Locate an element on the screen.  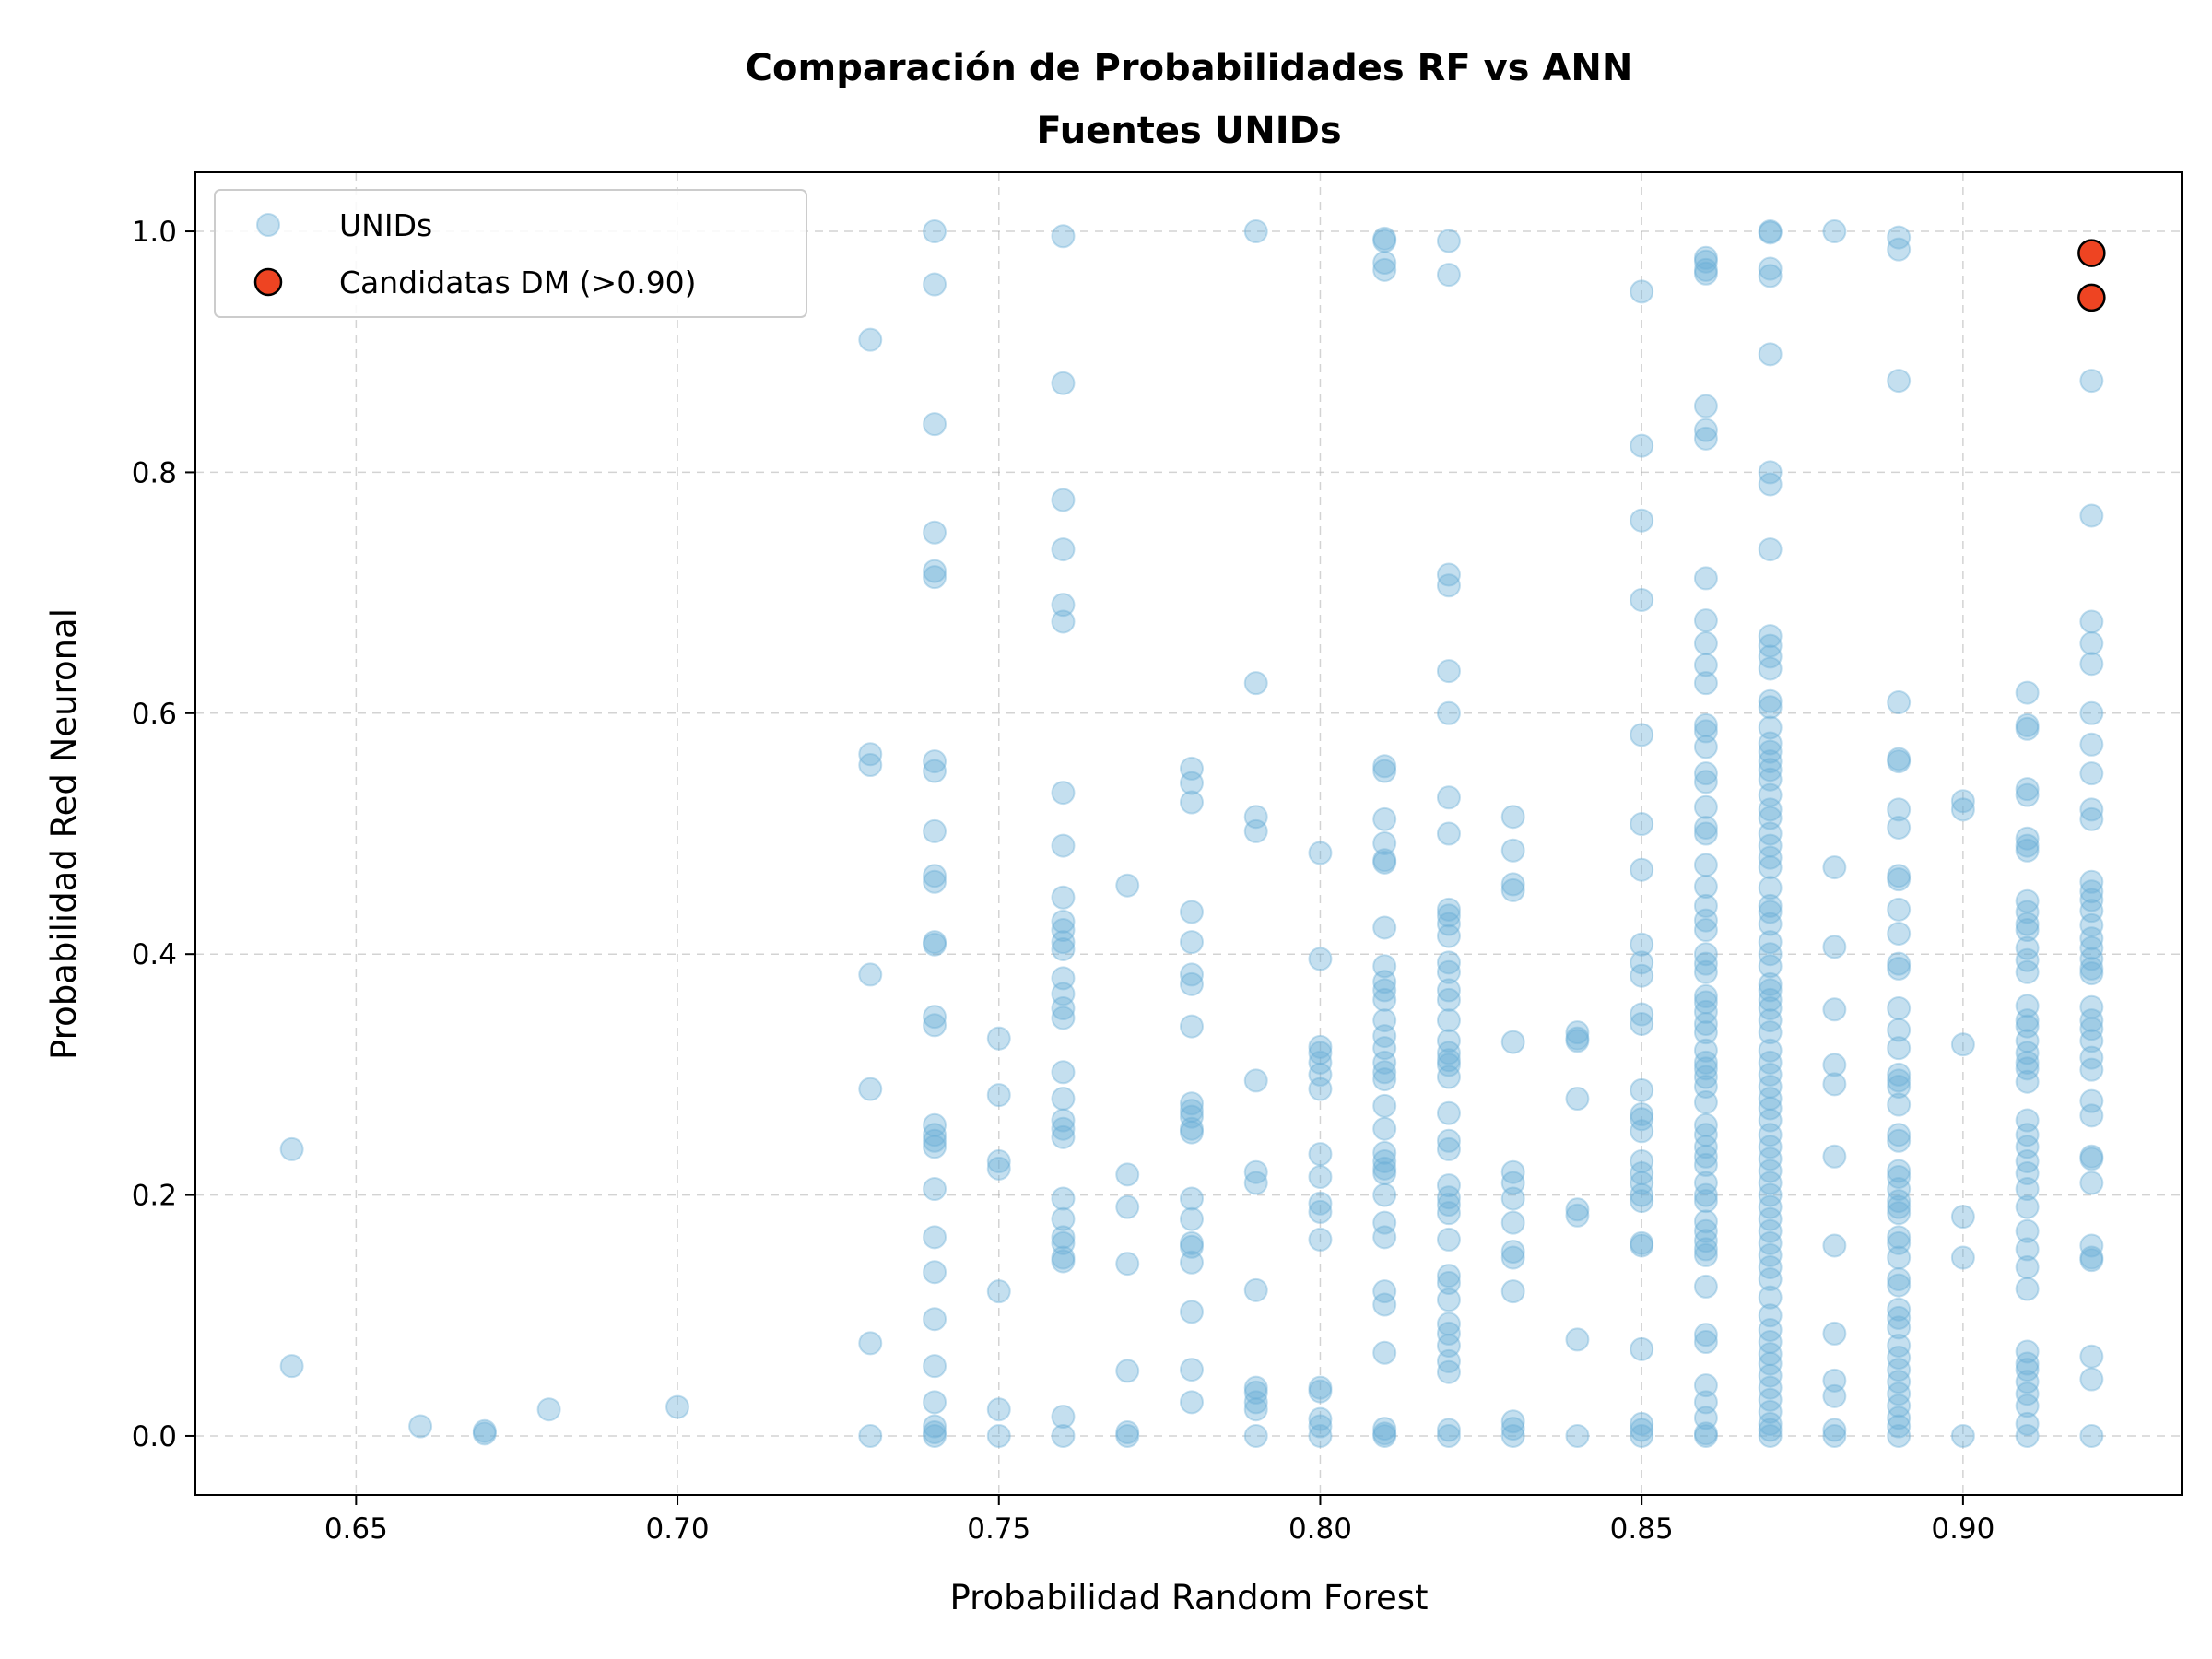
data-point-candidata is located at coordinates (2091, 253).